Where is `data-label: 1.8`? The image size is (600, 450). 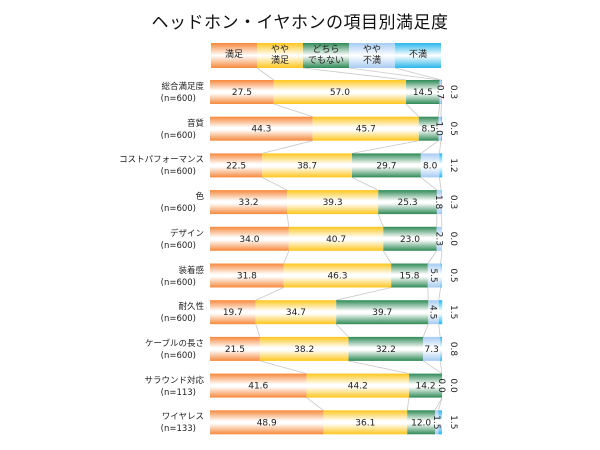 data-label: 1.8 is located at coordinates (438, 202).